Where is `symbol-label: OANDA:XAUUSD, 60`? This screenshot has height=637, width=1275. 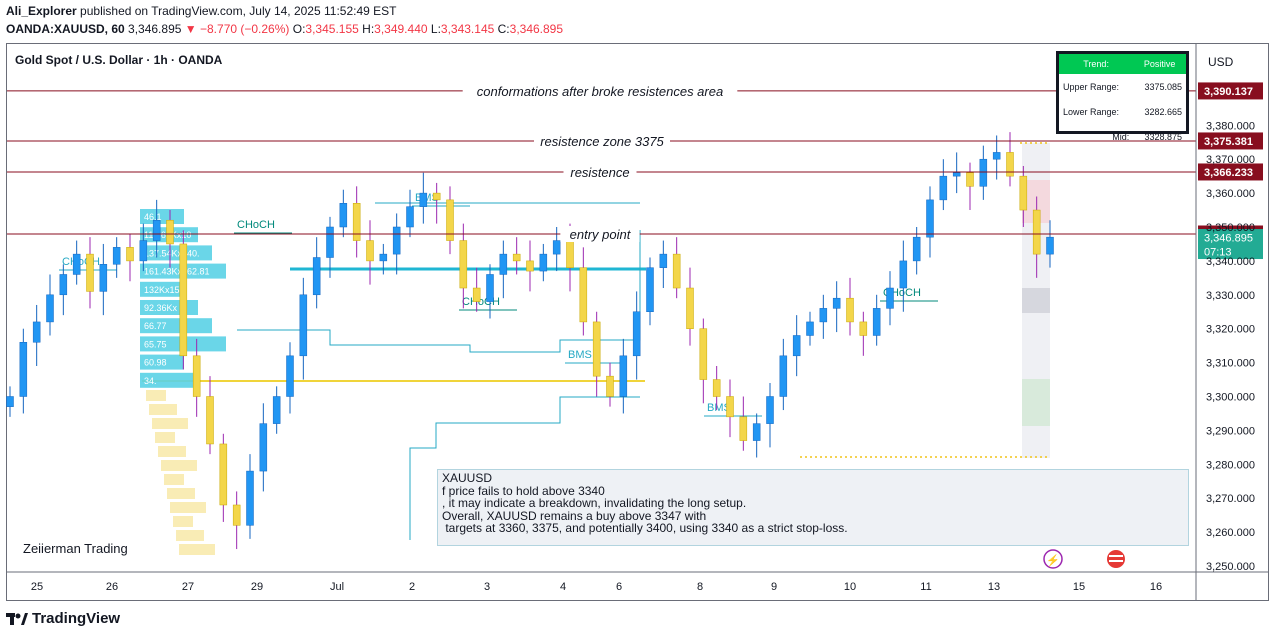 symbol-label: OANDA:XAUUSD, 60 is located at coordinates (65, 29).